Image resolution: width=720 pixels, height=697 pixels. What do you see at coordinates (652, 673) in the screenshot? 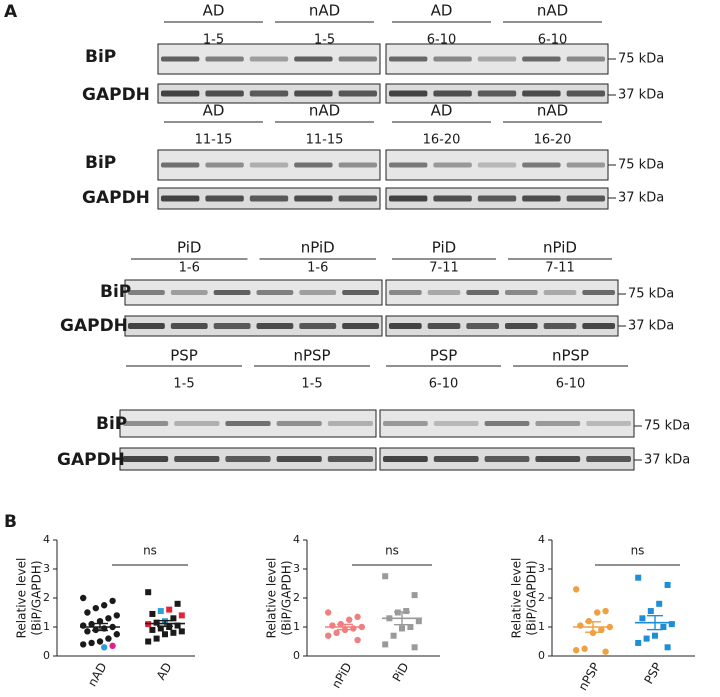
I see `x-tick-label: PSP` at bounding box center [652, 673].